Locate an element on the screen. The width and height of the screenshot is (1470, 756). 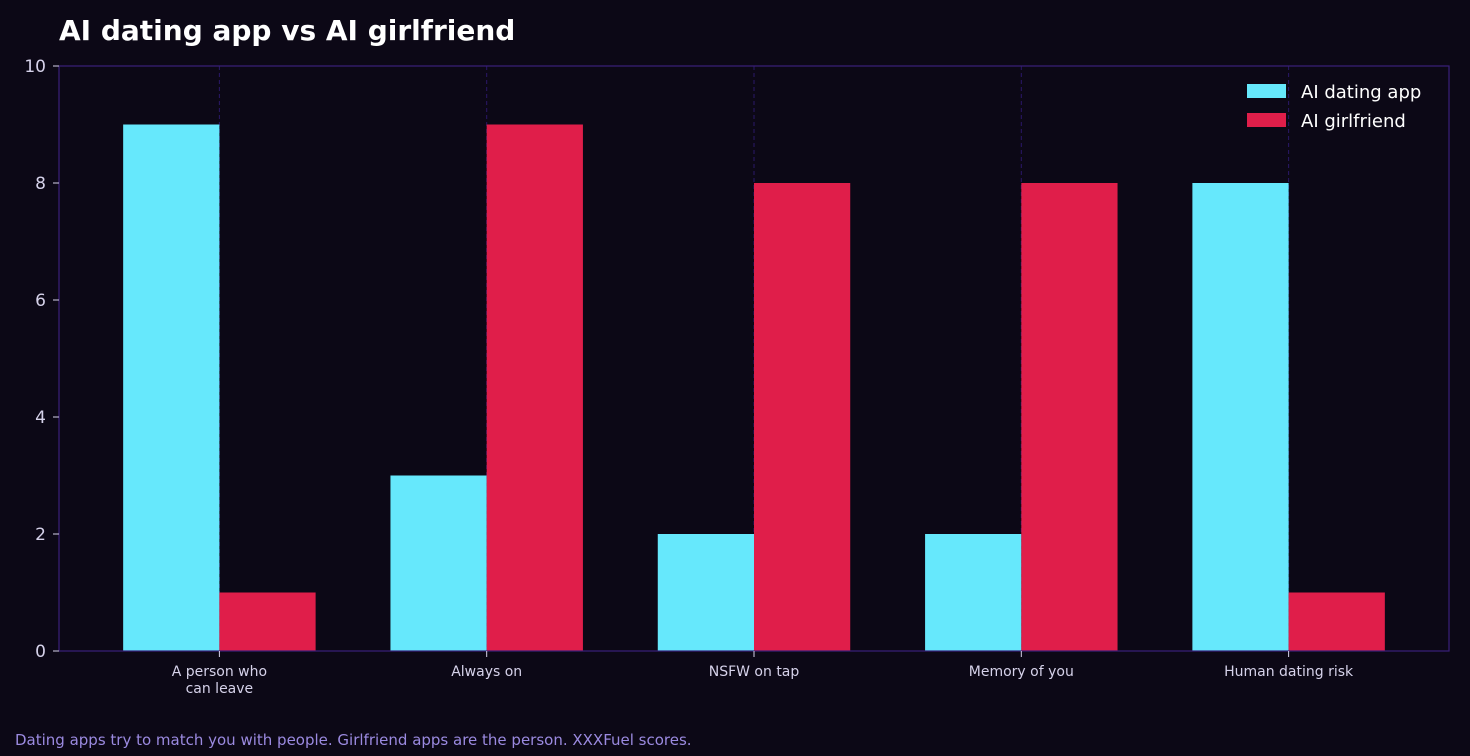
y-tick-label: 2 is located at coordinates (40, 535).